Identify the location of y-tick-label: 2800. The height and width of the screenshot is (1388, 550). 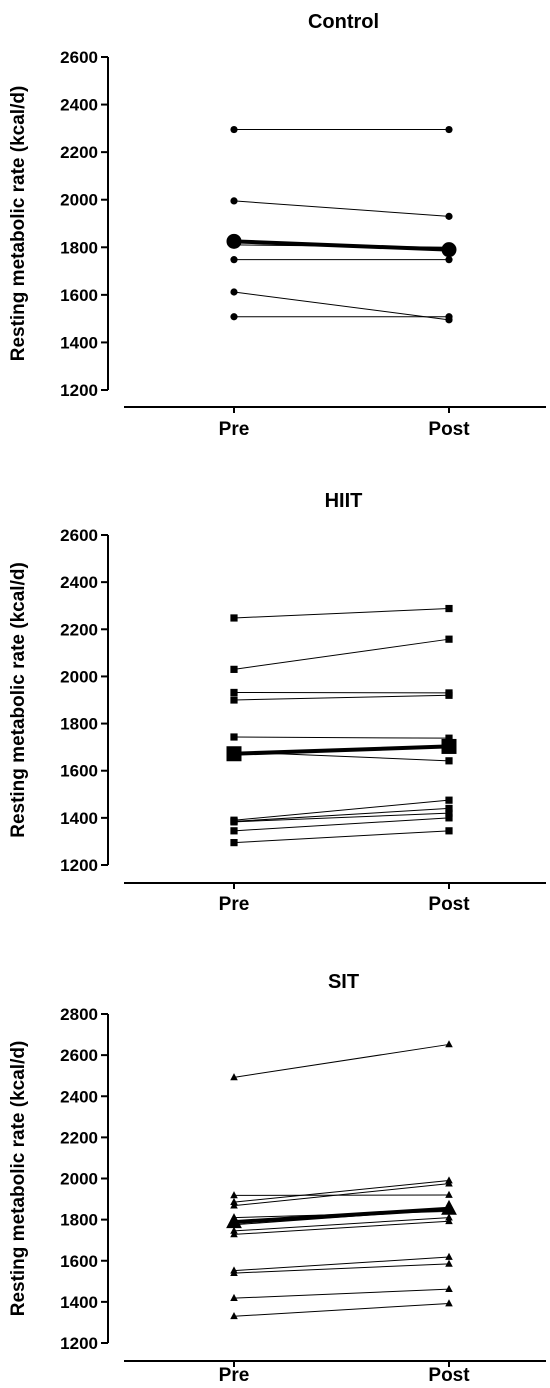
(79, 1014).